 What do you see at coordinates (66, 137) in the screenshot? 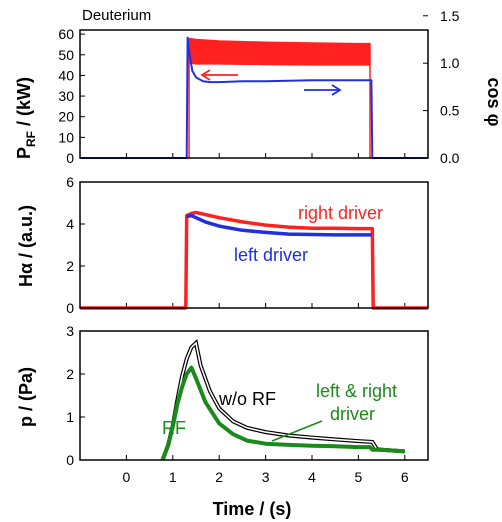
I see `y-tick-label: 10` at bounding box center [66, 137].